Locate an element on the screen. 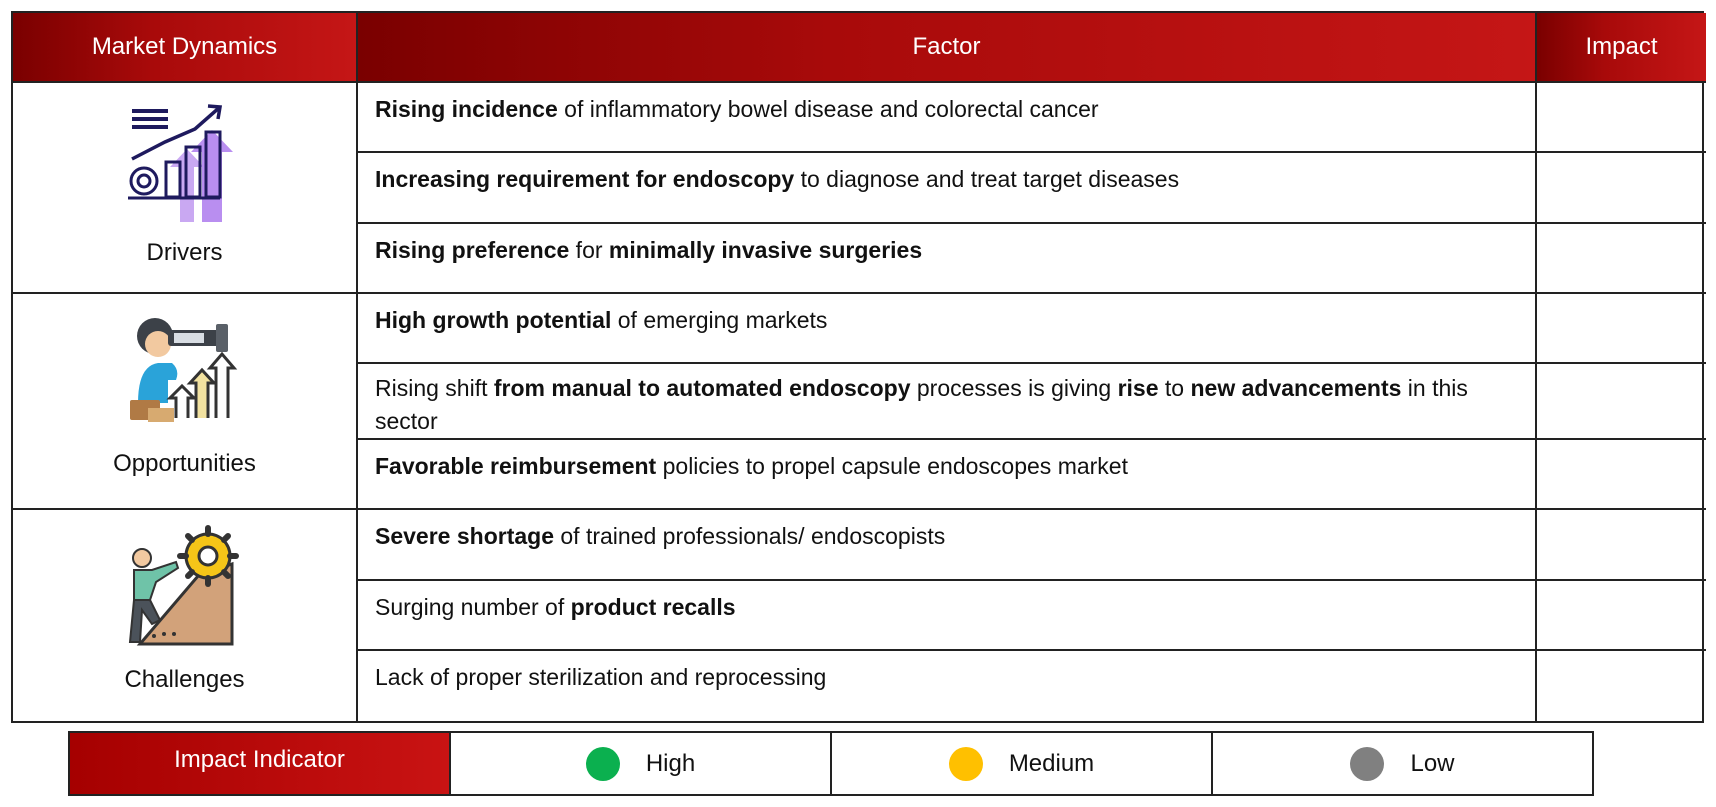 The image size is (1716, 807). category-label-challenges: Challenges is located at coordinates (184, 680).